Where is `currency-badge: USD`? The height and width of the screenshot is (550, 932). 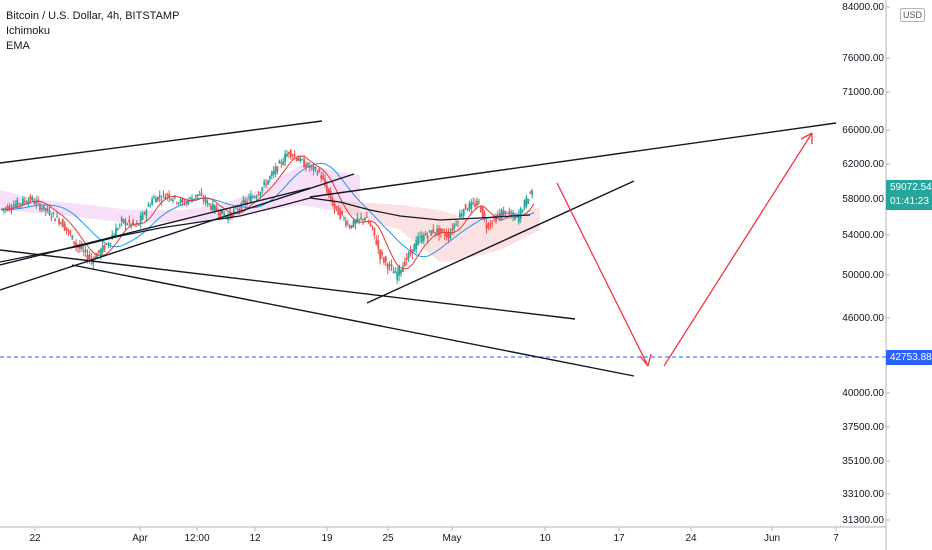 currency-badge: USD is located at coordinates (913, 15).